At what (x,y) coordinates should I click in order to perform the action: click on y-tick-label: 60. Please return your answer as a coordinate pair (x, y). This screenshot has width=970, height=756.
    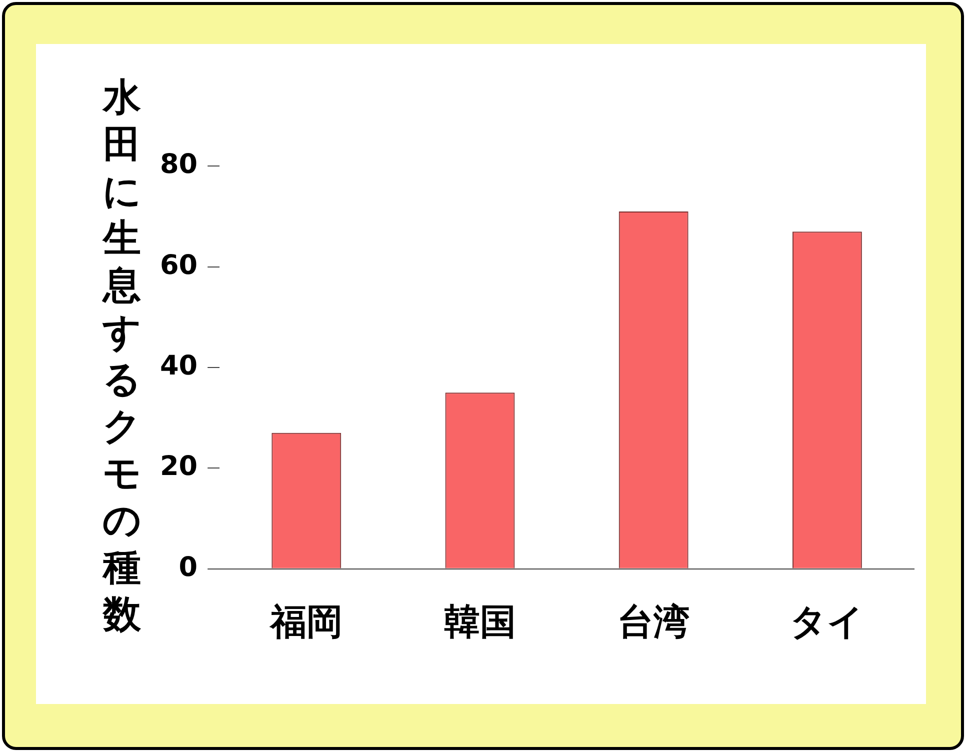
    Looking at the image, I should click on (179, 265).